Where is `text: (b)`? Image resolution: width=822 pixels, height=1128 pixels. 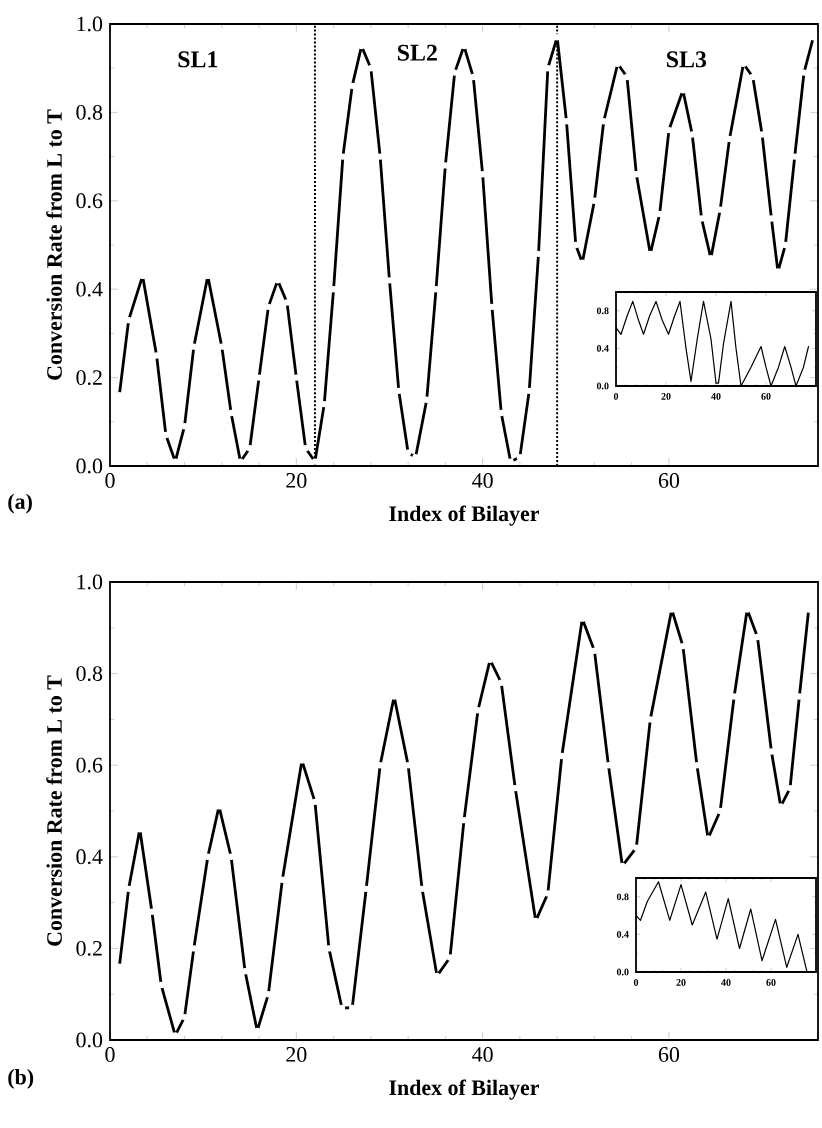 text: (b) is located at coordinates (21, 1079).